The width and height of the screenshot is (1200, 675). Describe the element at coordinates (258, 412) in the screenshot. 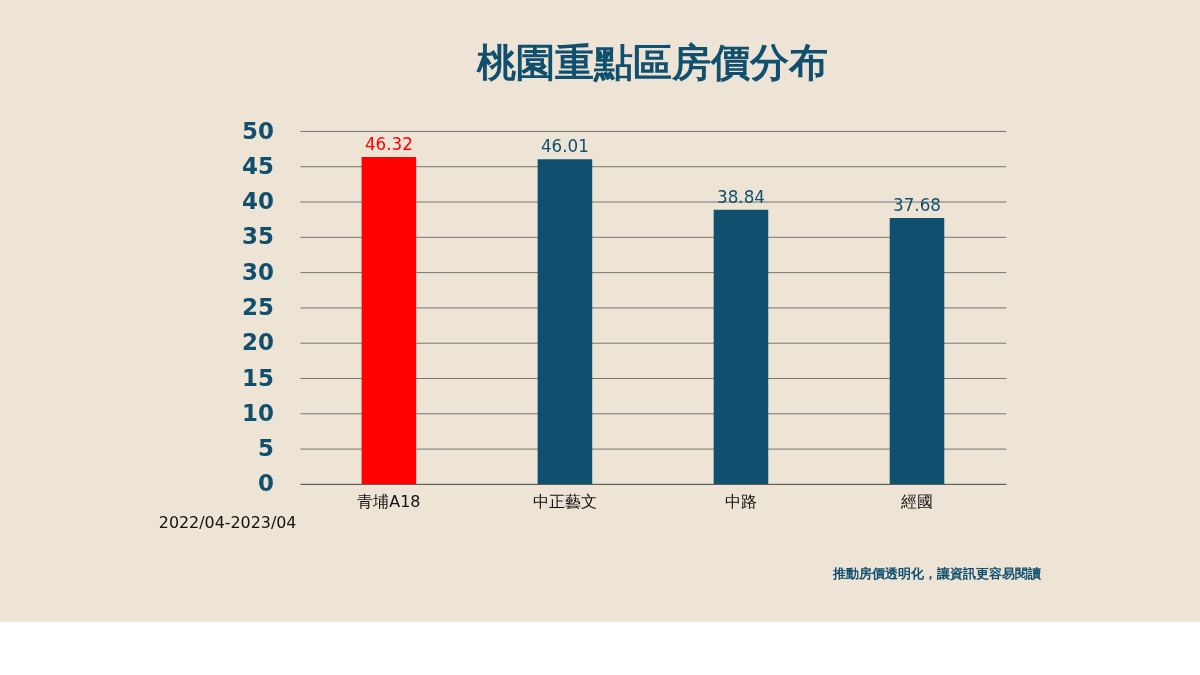

I see `y-tick-label: 10` at that location.